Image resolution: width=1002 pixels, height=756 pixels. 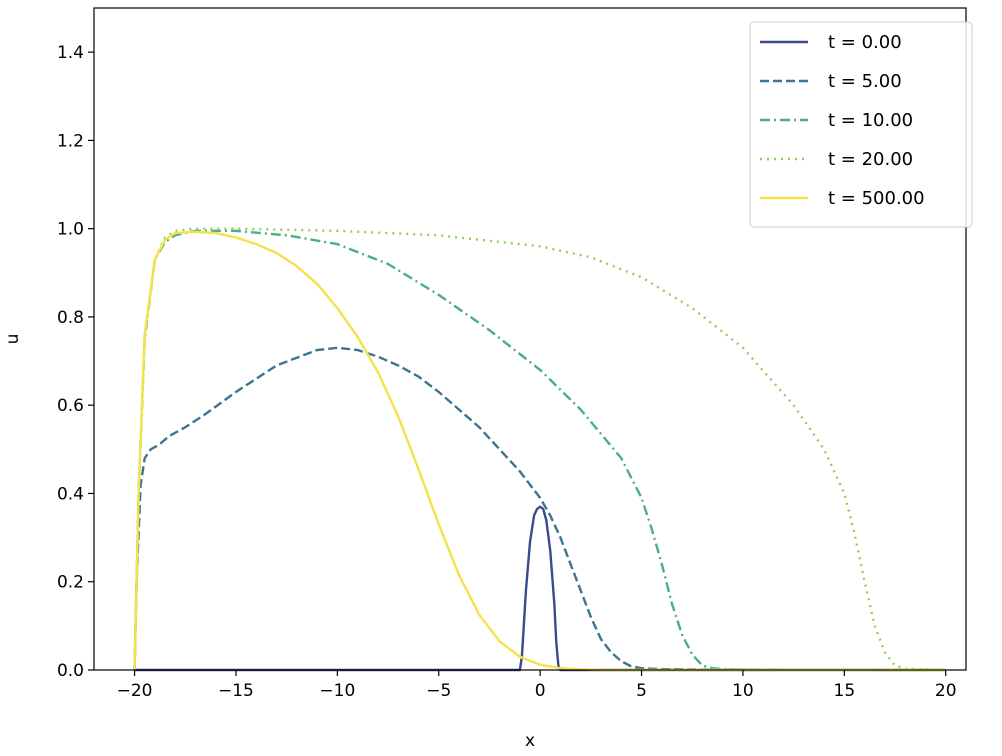 What do you see at coordinates (236, 691) in the screenshot?
I see `x-tick-label: −15` at bounding box center [236, 691].